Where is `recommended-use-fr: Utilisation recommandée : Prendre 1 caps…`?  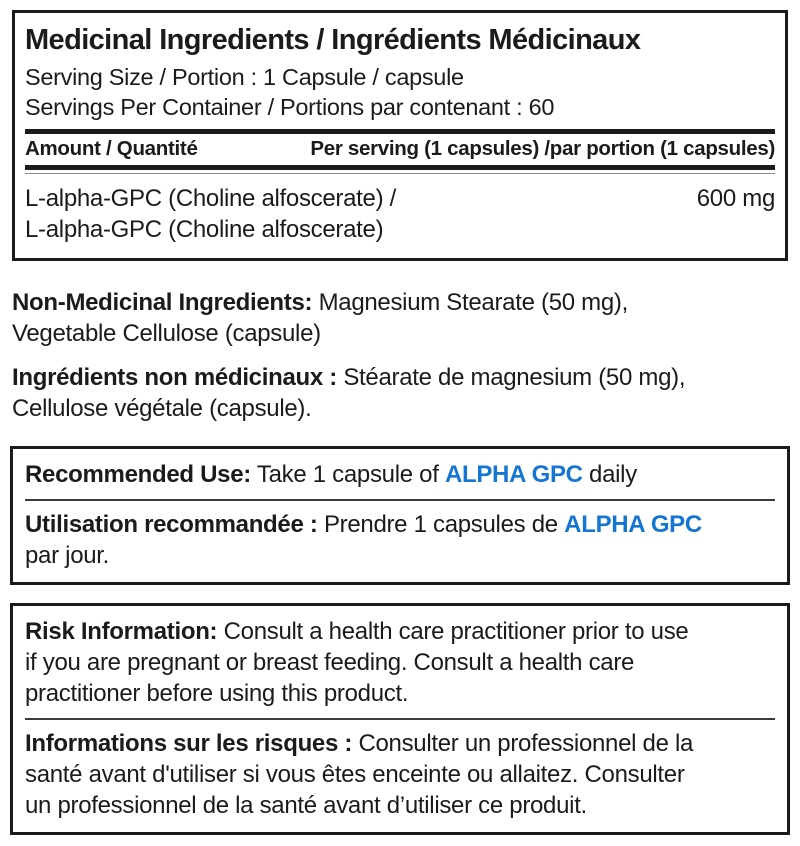
recommended-use-fr: Utilisation recommandée : Prendre 1 caps… is located at coordinates (400, 540).